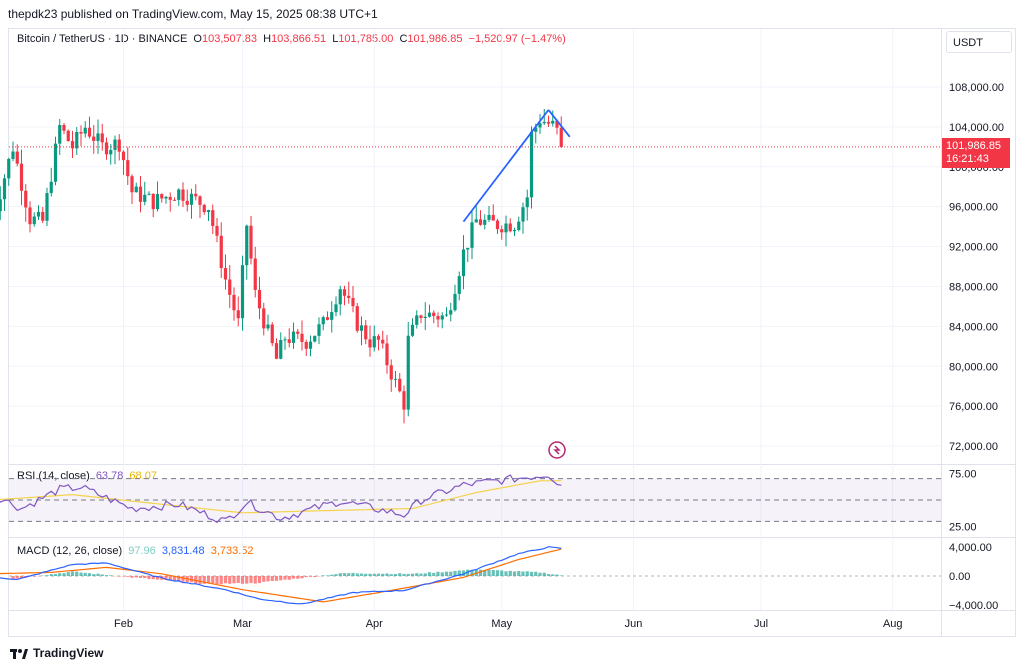 Image resolution: width=1024 pixels, height=669 pixels. What do you see at coordinates (976, 128) in the screenshot?
I see `price-tick-label: 104,000.00` at bounding box center [976, 128].